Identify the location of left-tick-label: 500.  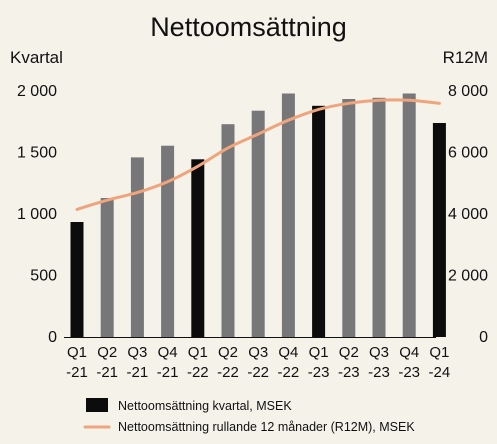
(43, 276).